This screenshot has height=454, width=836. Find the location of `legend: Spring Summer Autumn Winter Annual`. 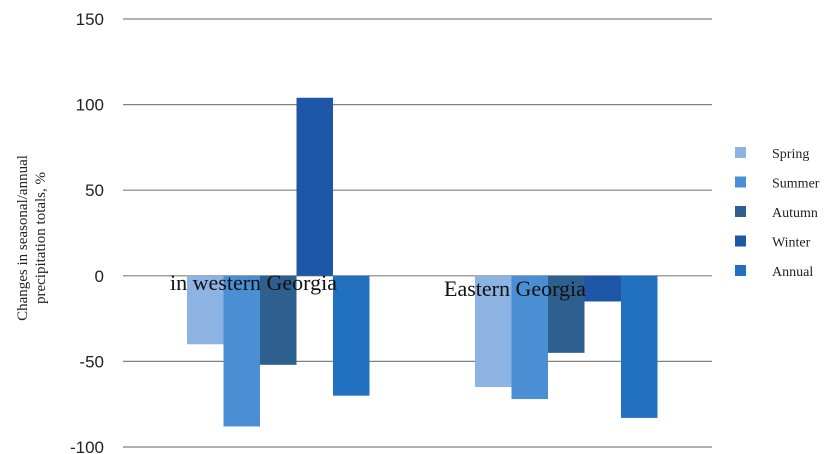

legend: Spring Summer Autumn Winter Annual is located at coordinates (777, 213).